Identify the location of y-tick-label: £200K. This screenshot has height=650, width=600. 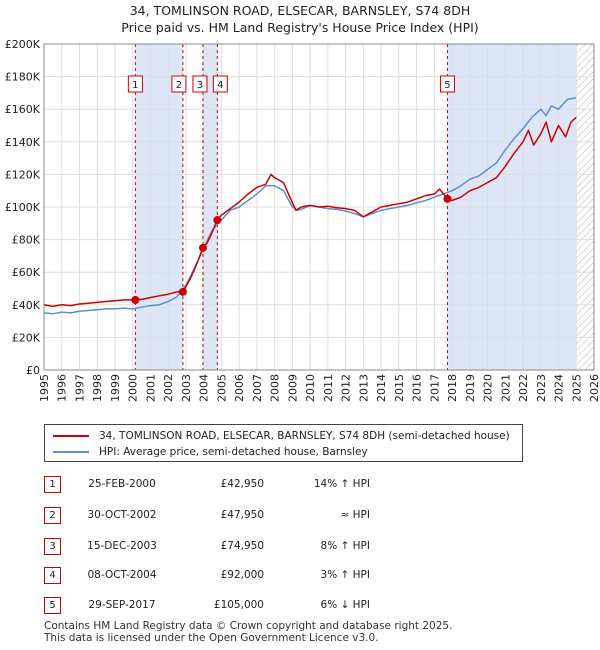
(23, 44).